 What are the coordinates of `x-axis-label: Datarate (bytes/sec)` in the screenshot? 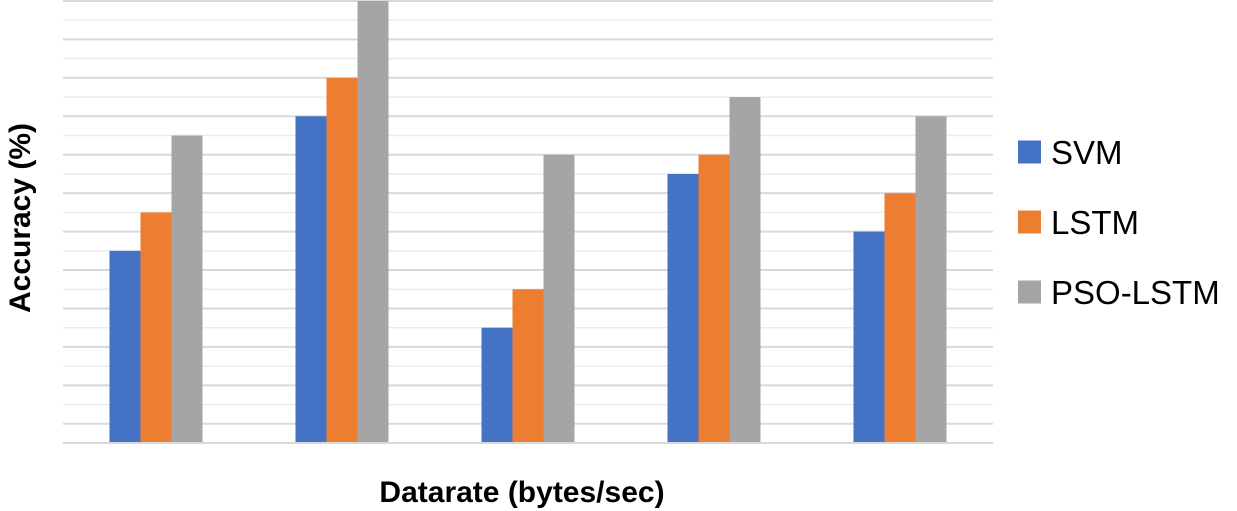 It's located at (521, 492).